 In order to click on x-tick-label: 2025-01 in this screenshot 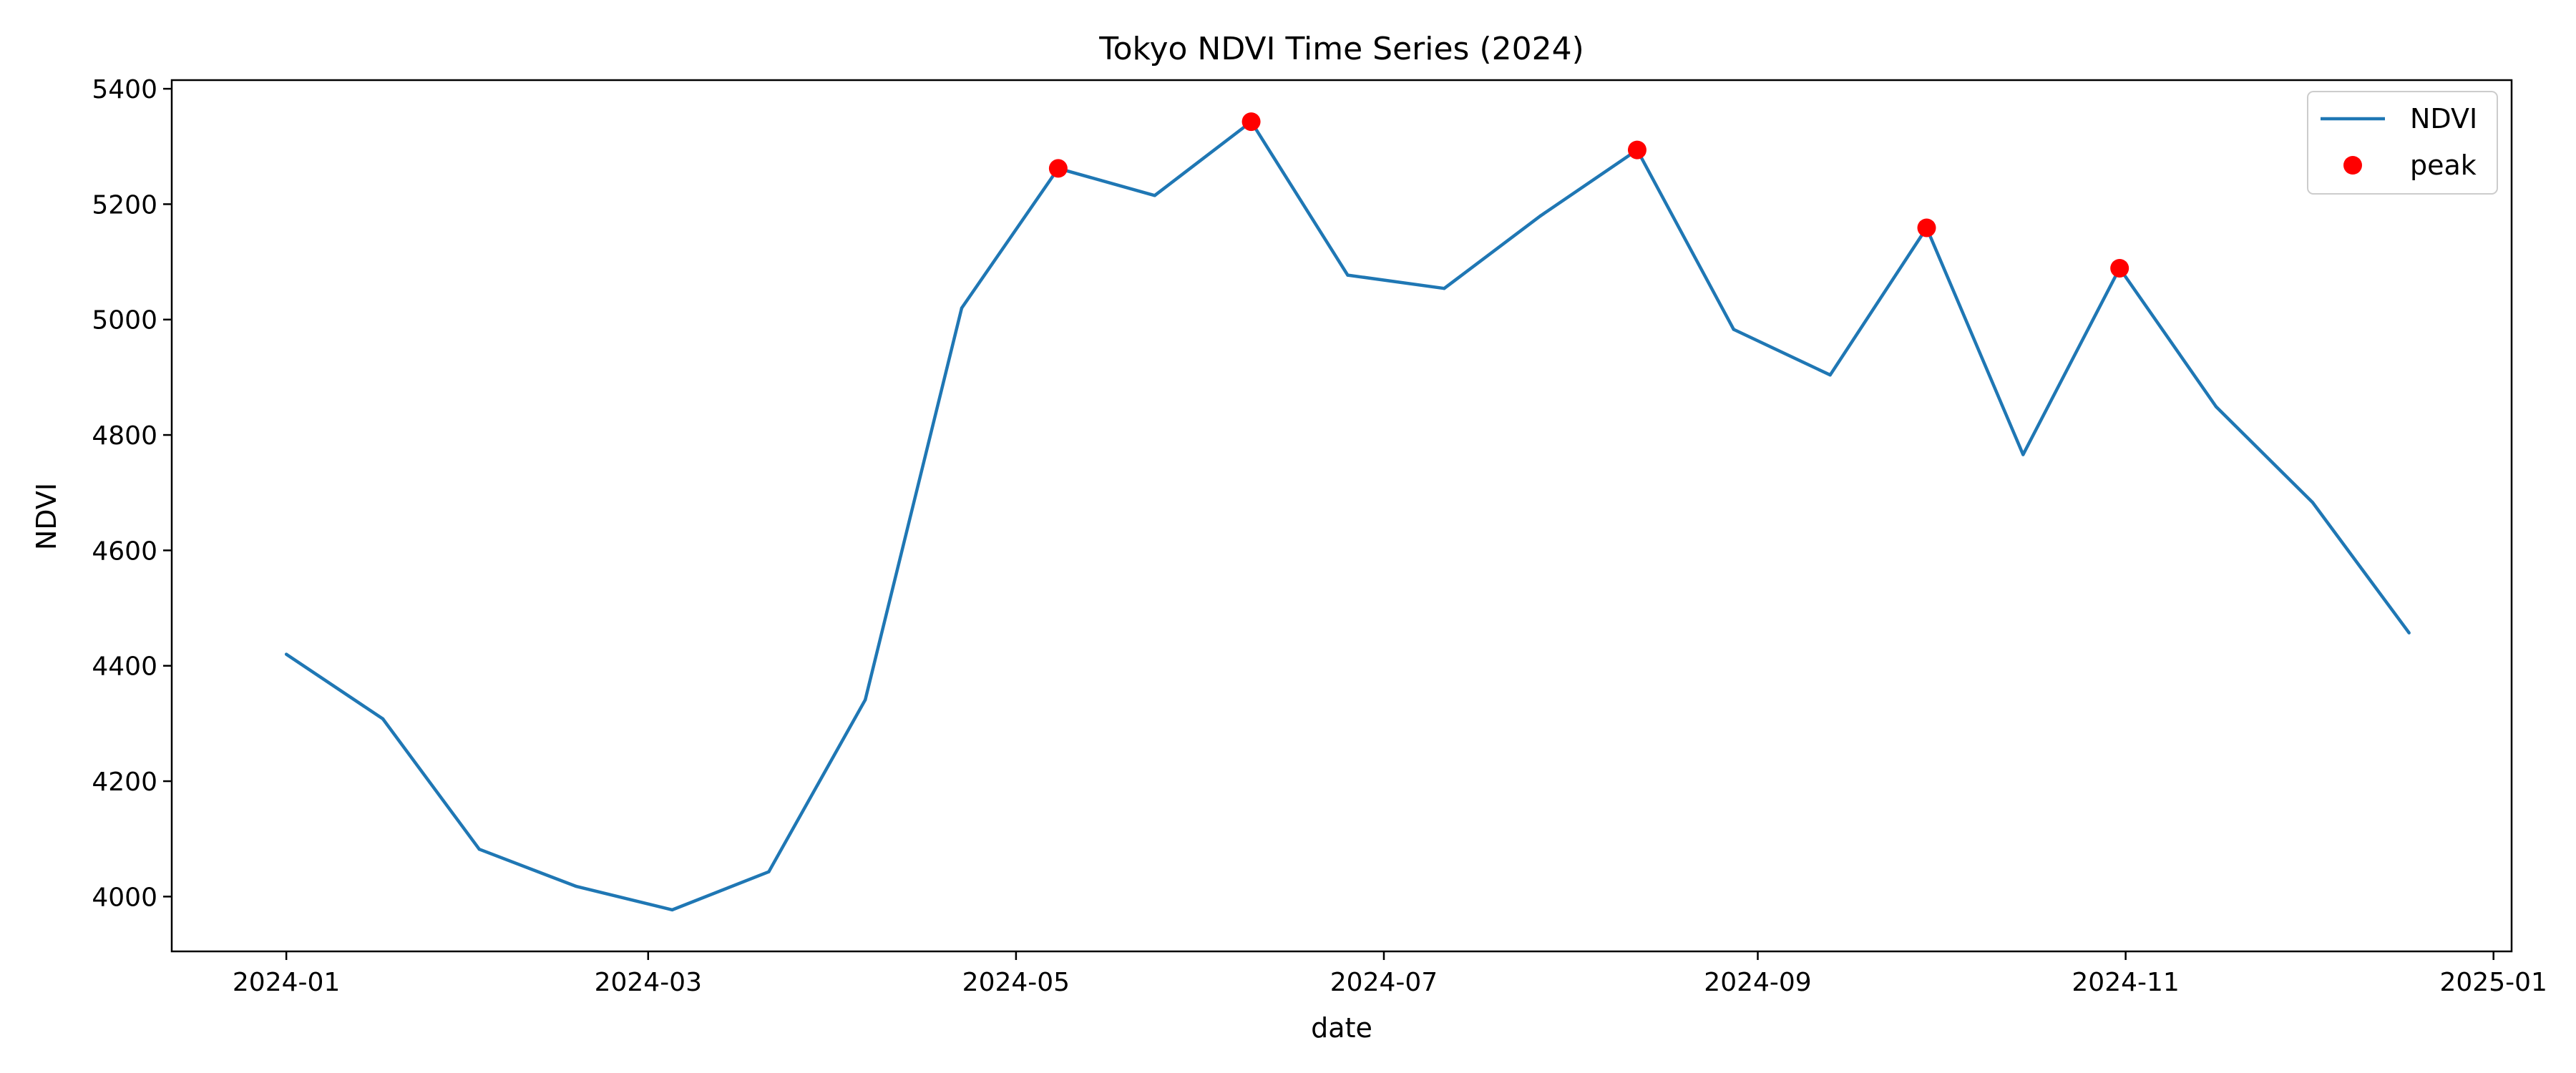, I will do `click(2493, 983)`.